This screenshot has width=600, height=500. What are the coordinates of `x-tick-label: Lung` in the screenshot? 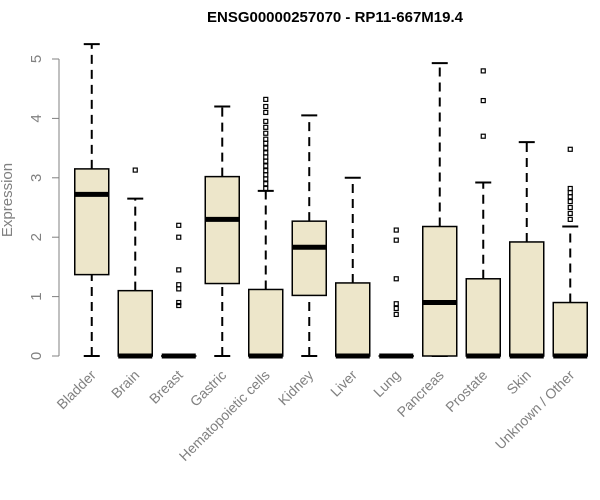 It's located at (386, 383).